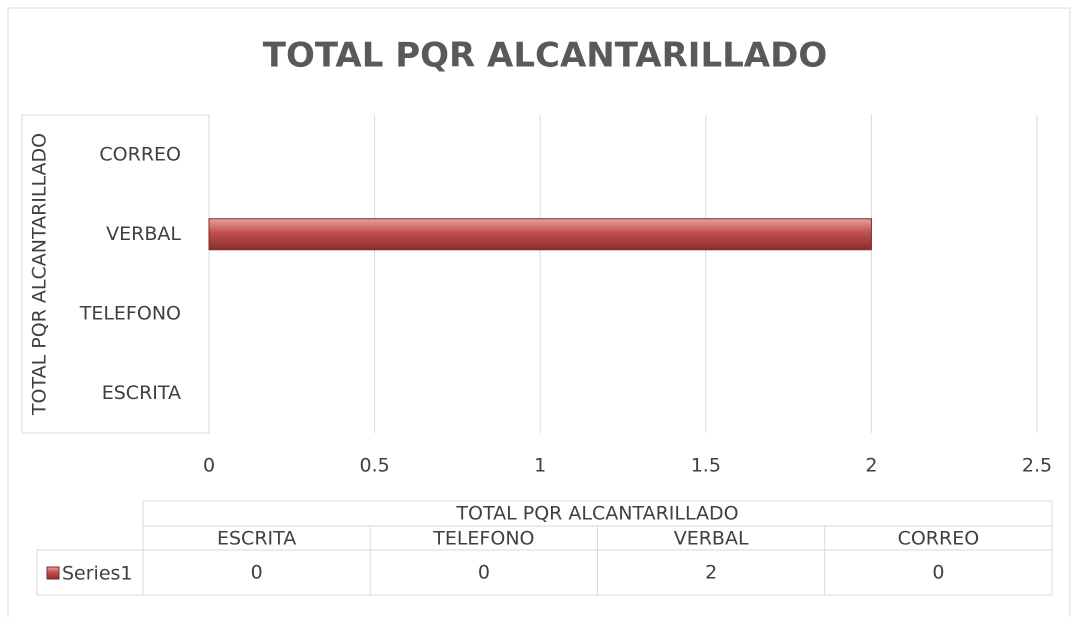 The height and width of the screenshot is (617, 1074). Describe the element at coordinates (540, 234) in the screenshot. I see `bar` at that location.